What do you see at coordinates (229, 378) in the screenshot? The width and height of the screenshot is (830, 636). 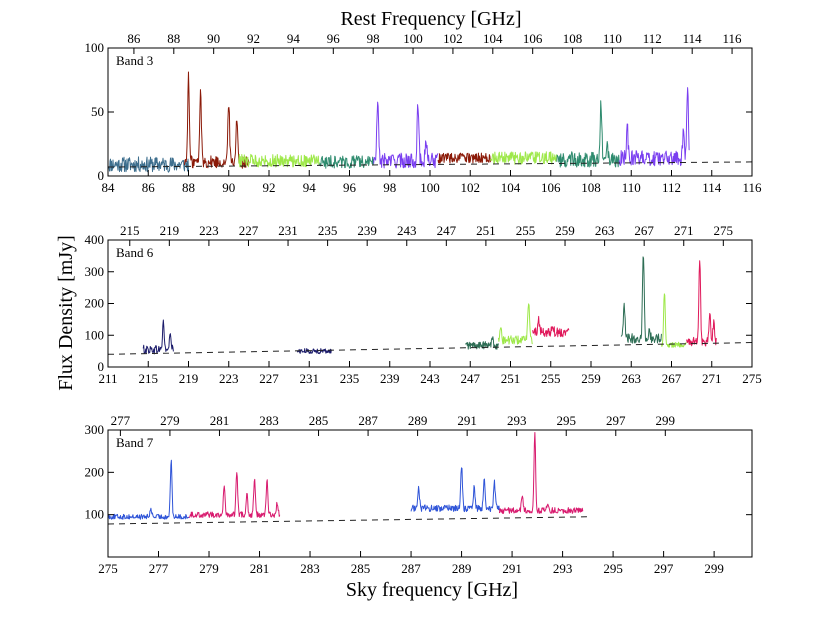 I see `x-tick-label: 223` at bounding box center [229, 378].